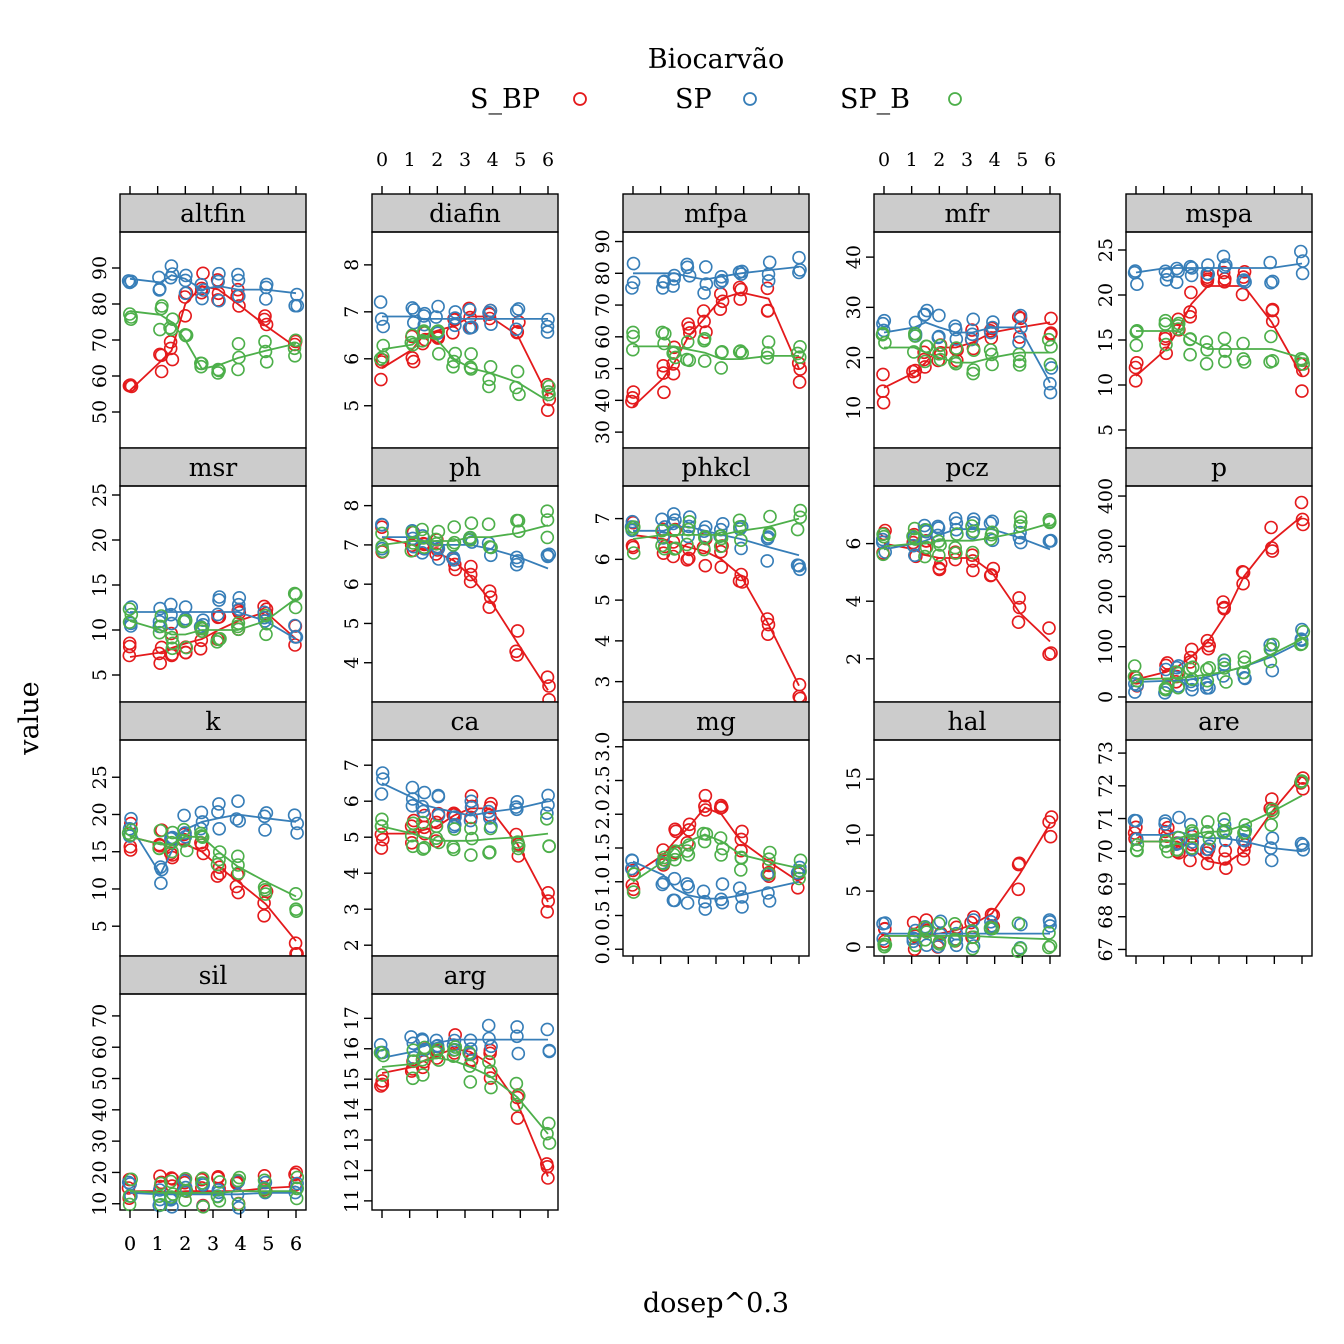  I want to click on smooth-line-S_BP, so click(716, 349).